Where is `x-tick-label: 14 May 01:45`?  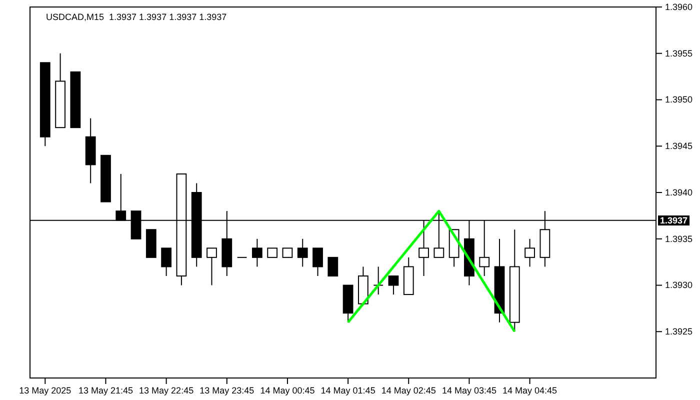
x-tick-label: 14 May 01:45 is located at coordinates (348, 390).